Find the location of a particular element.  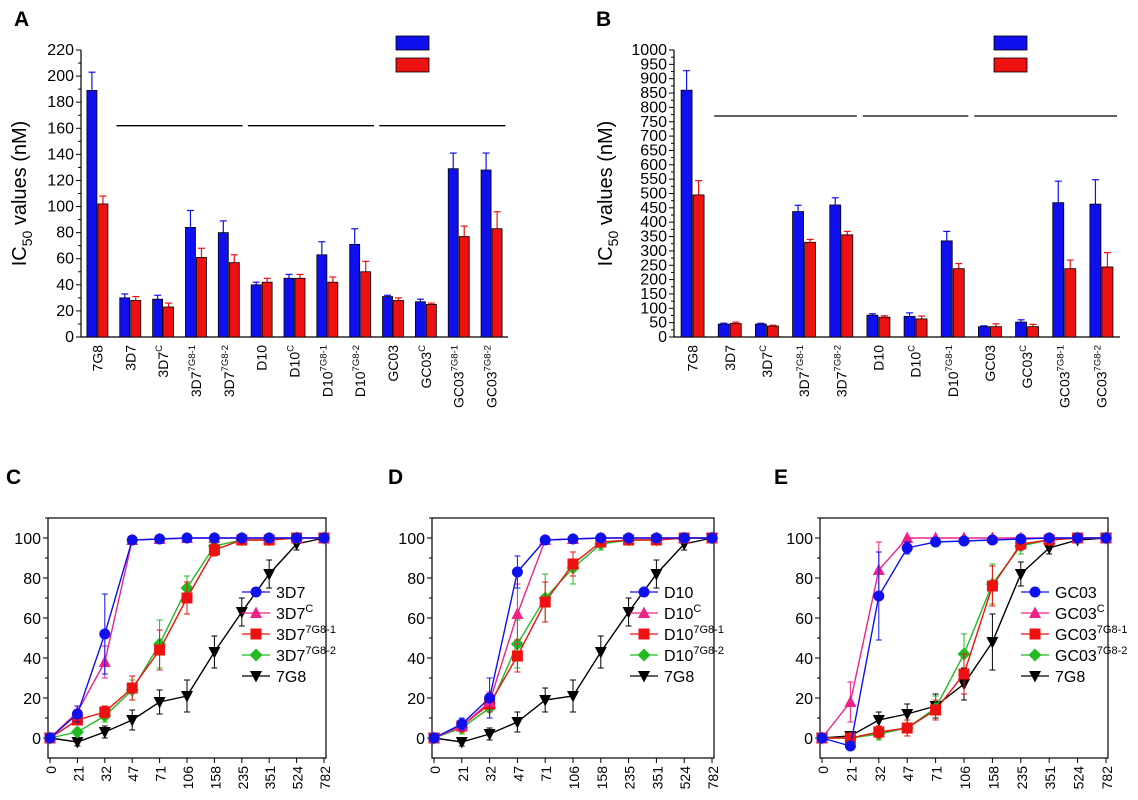

x-tick-label: 106 is located at coordinates (188, 778).